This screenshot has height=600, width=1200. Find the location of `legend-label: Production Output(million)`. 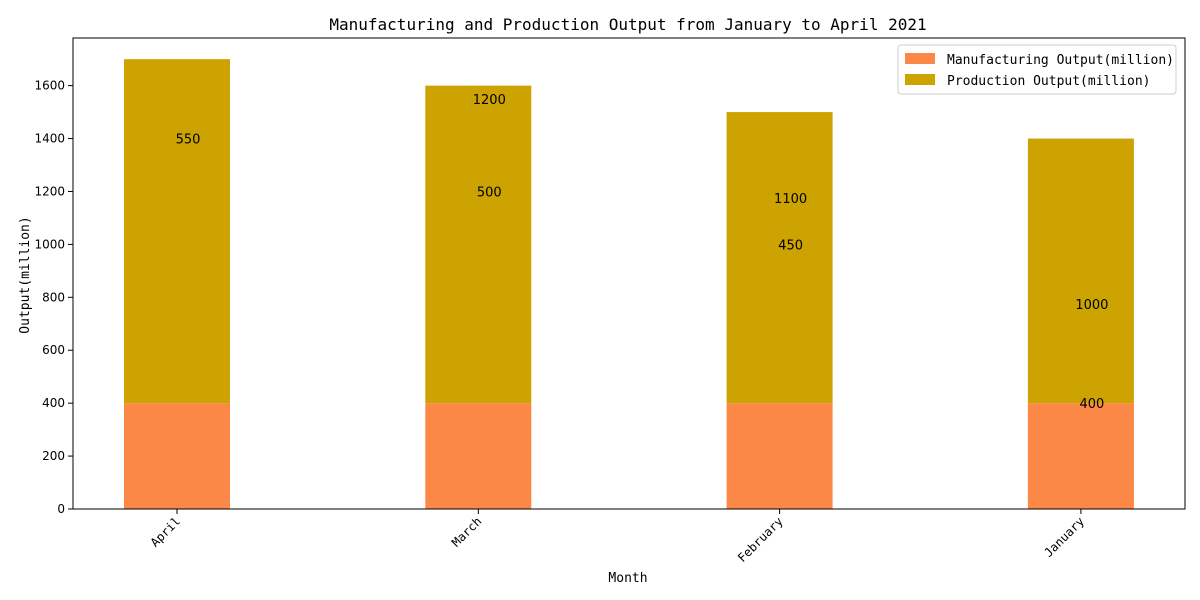

legend-label: Production Output(million) is located at coordinates (1049, 81).